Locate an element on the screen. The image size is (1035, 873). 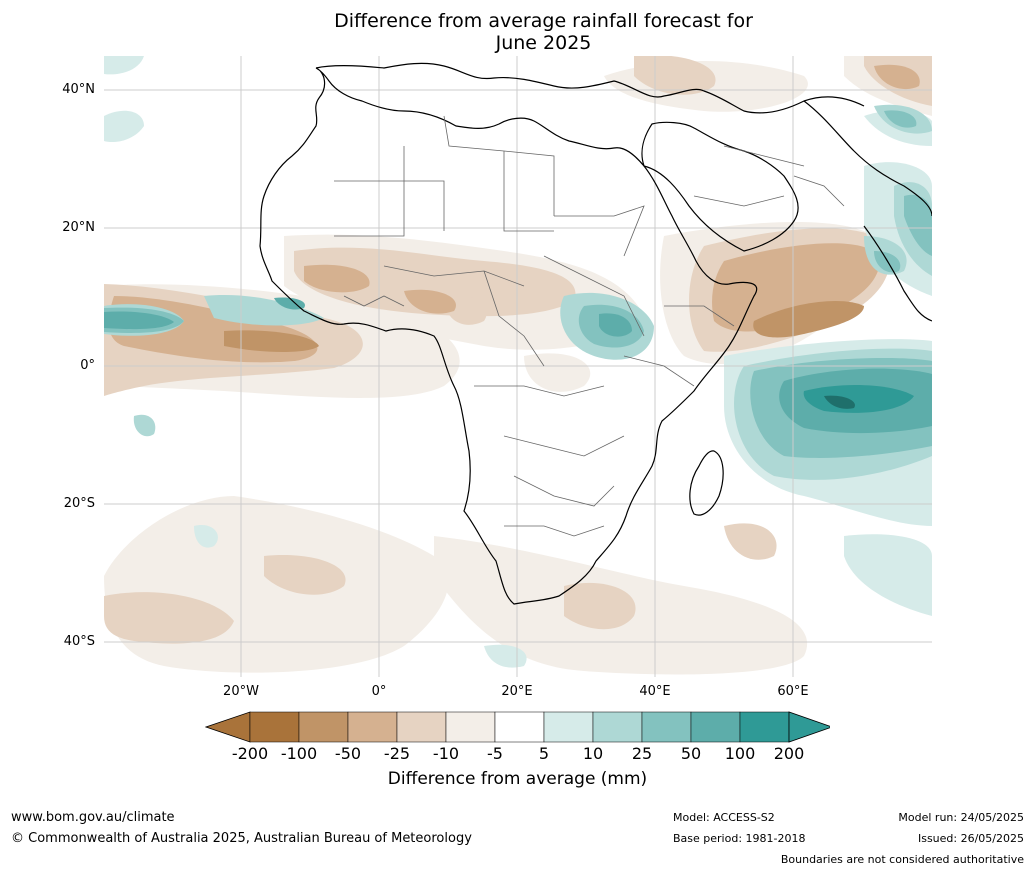
colorbar-extend-low is located at coordinates (228, 727).